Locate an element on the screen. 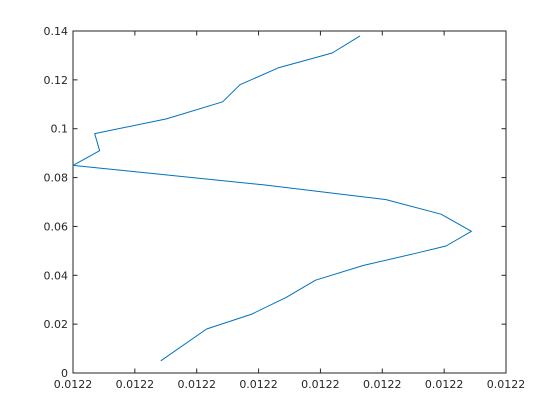  y-tick-label: 0.04 is located at coordinates (56, 275).